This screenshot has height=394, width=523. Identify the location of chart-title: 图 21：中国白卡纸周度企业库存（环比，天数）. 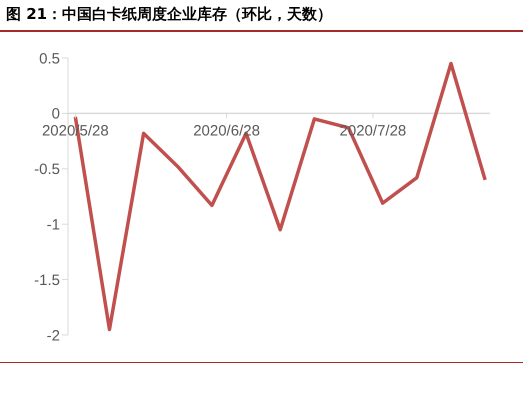
(169, 14).